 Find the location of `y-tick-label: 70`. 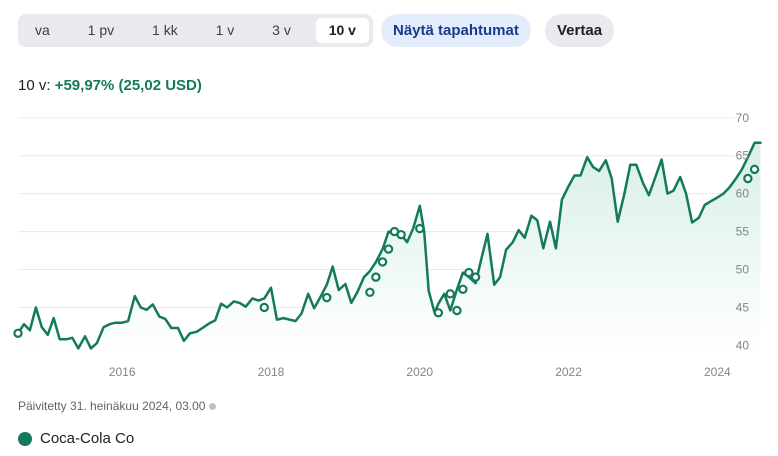

y-tick-label: 70 is located at coordinates (743, 118).